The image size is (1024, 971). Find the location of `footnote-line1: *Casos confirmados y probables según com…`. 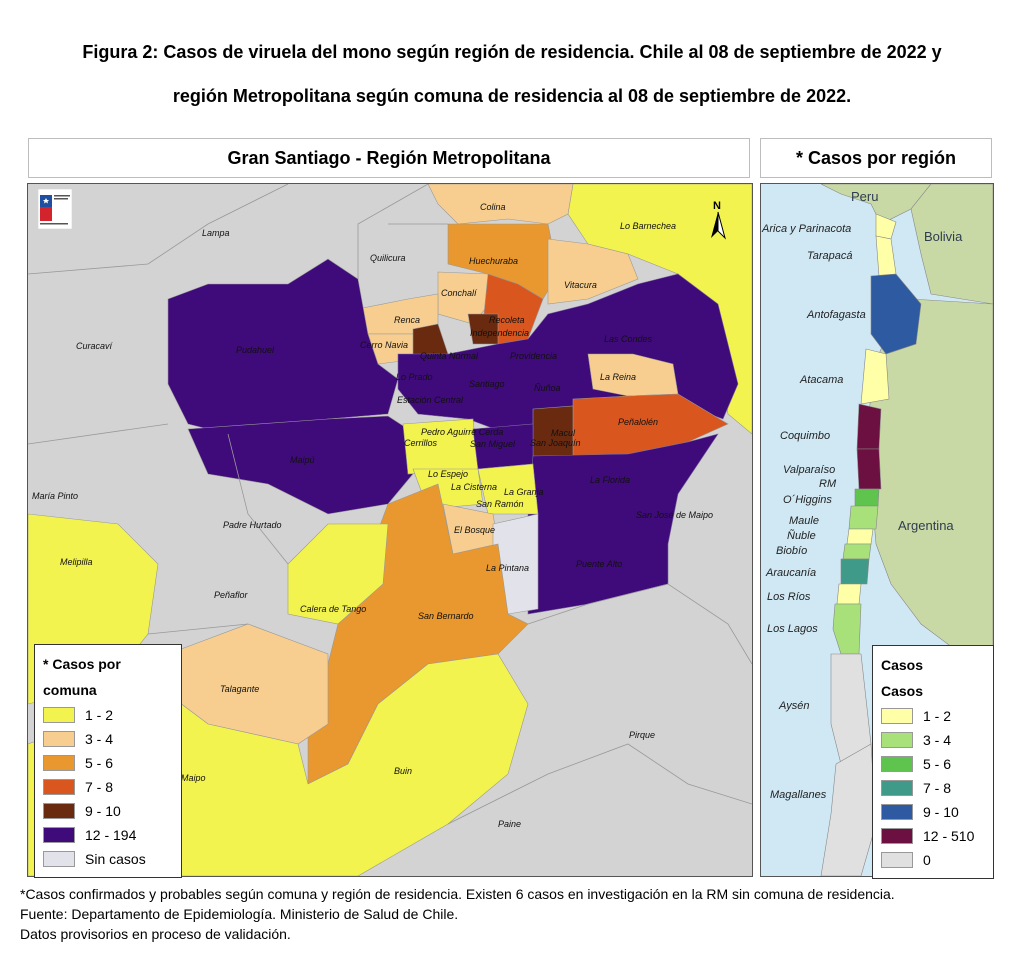

footnote-line1: *Casos confirmados y probables según com… is located at coordinates (457, 894).